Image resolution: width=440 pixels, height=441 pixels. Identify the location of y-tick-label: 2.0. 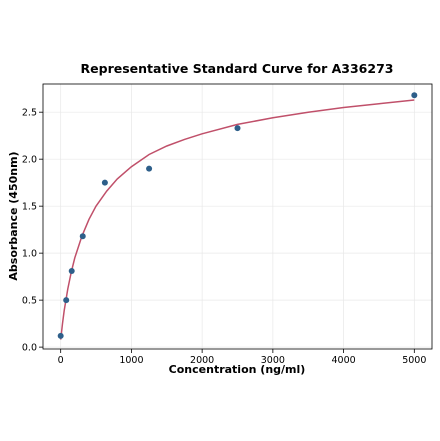
(29, 160).